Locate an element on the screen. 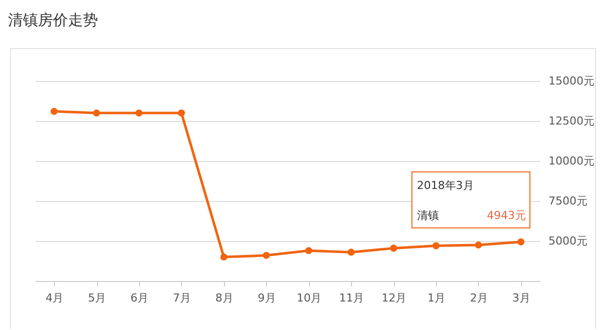 This screenshot has width=600, height=330. x-tick-label: 2月 is located at coordinates (479, 298).